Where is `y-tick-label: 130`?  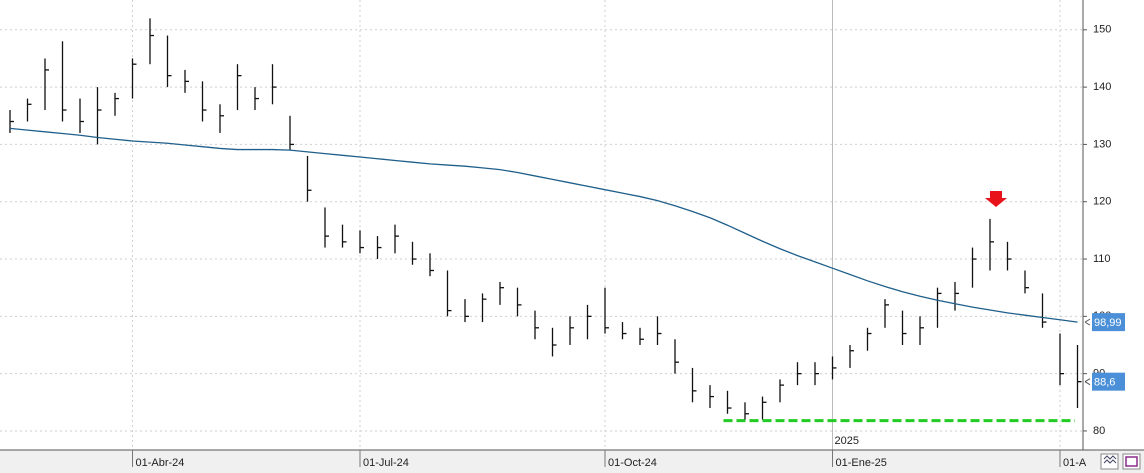
y-tick-label: 130 is located at coordinates (1102, 144).